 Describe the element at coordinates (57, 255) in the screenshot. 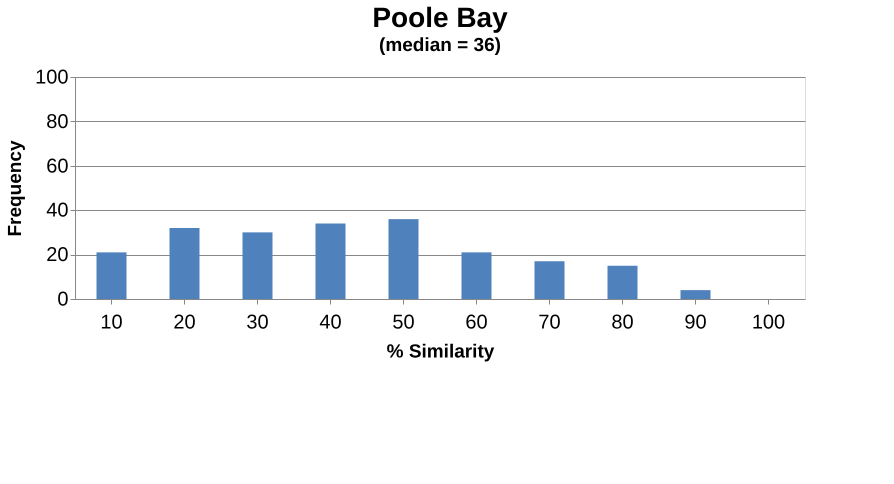

I see `y-tick-label: 20` at that location.